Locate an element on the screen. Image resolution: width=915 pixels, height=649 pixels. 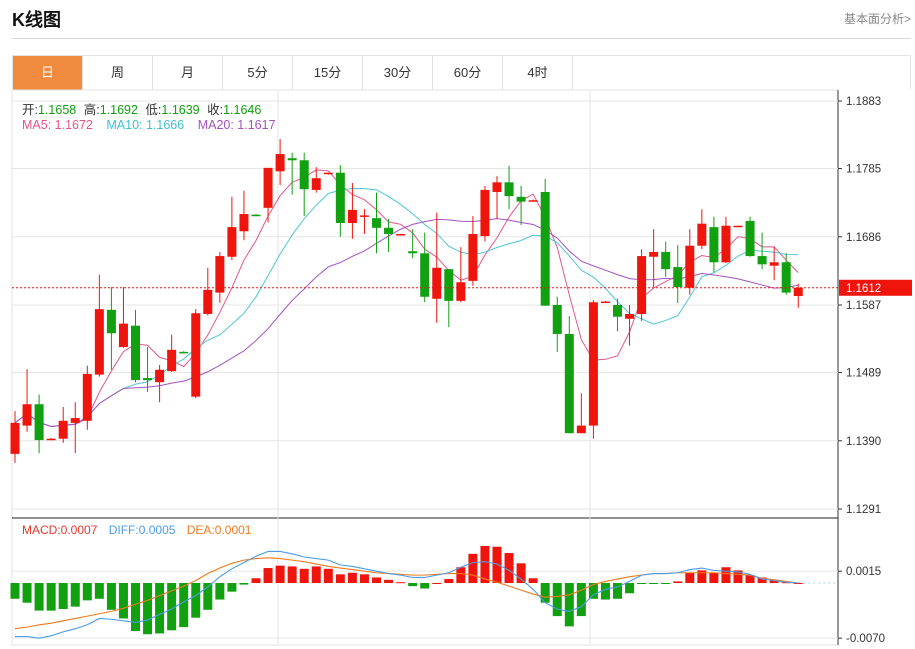
price-tick-label: 1.1390 is located at coordinates (863, 442).